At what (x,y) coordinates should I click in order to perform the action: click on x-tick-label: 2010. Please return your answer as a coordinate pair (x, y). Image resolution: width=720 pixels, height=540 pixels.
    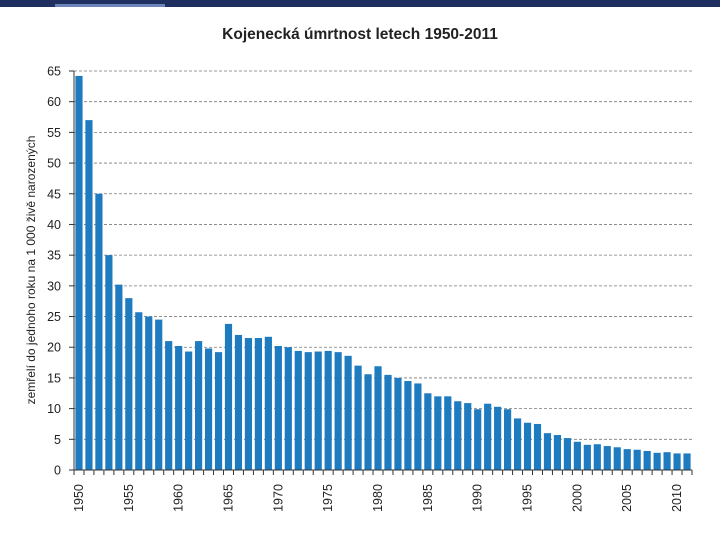
    Looking at the image, I should click on (677, 498).